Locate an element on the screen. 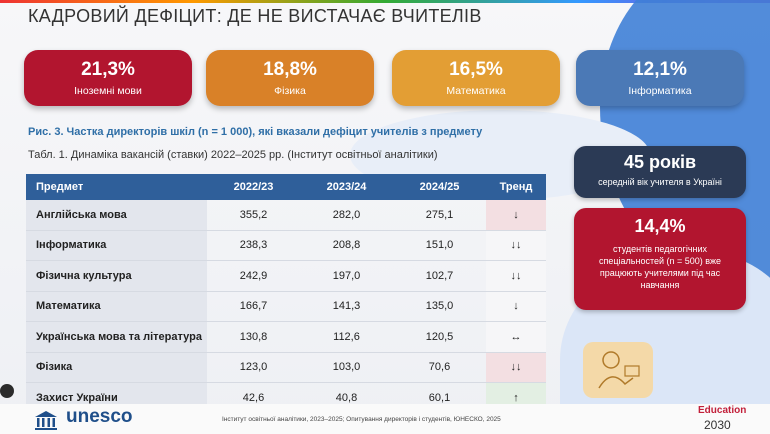 Image resolution: width=770 pixels, height=434 pixels. value-2022-cell: 166,7 is located at coordinates (253, 306).